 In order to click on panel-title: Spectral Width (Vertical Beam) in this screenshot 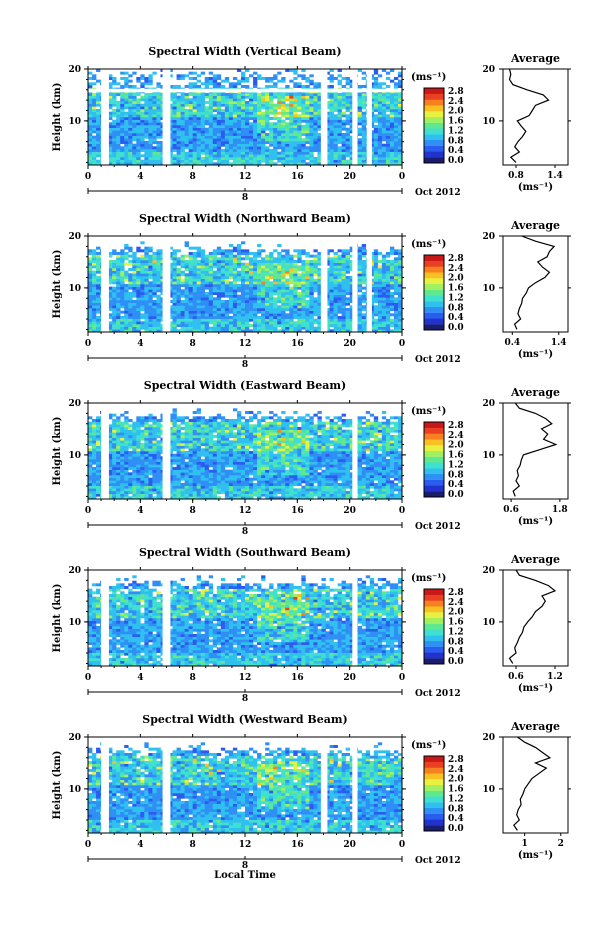, I will do `click(244, 51)`.